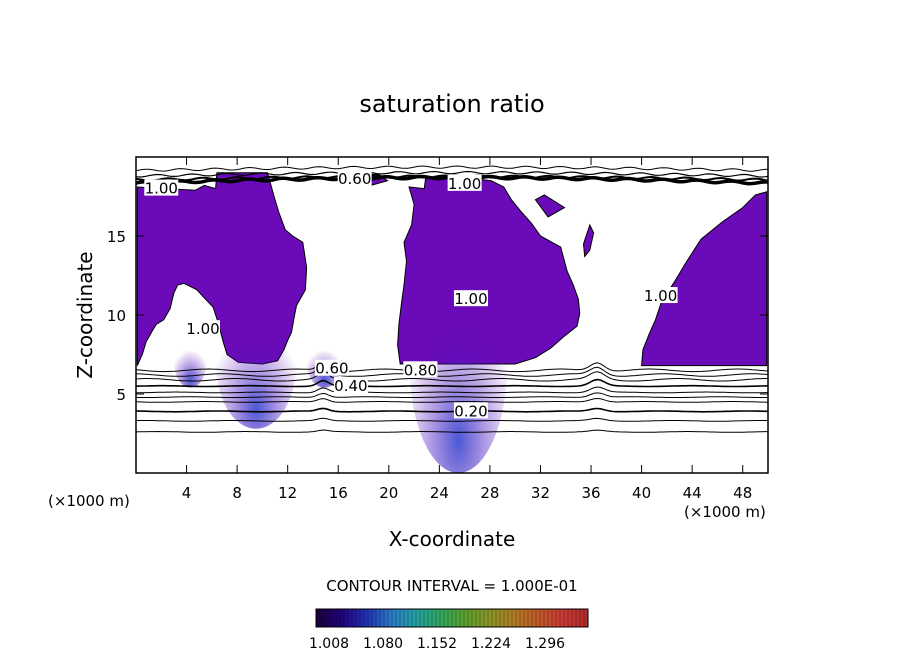 The width and height of the screenshot is (904, 654). What do you see at coordinates (590, 493) in the screenshot?
I see `x-tick-label: 36` at bounding box center [590, 493].